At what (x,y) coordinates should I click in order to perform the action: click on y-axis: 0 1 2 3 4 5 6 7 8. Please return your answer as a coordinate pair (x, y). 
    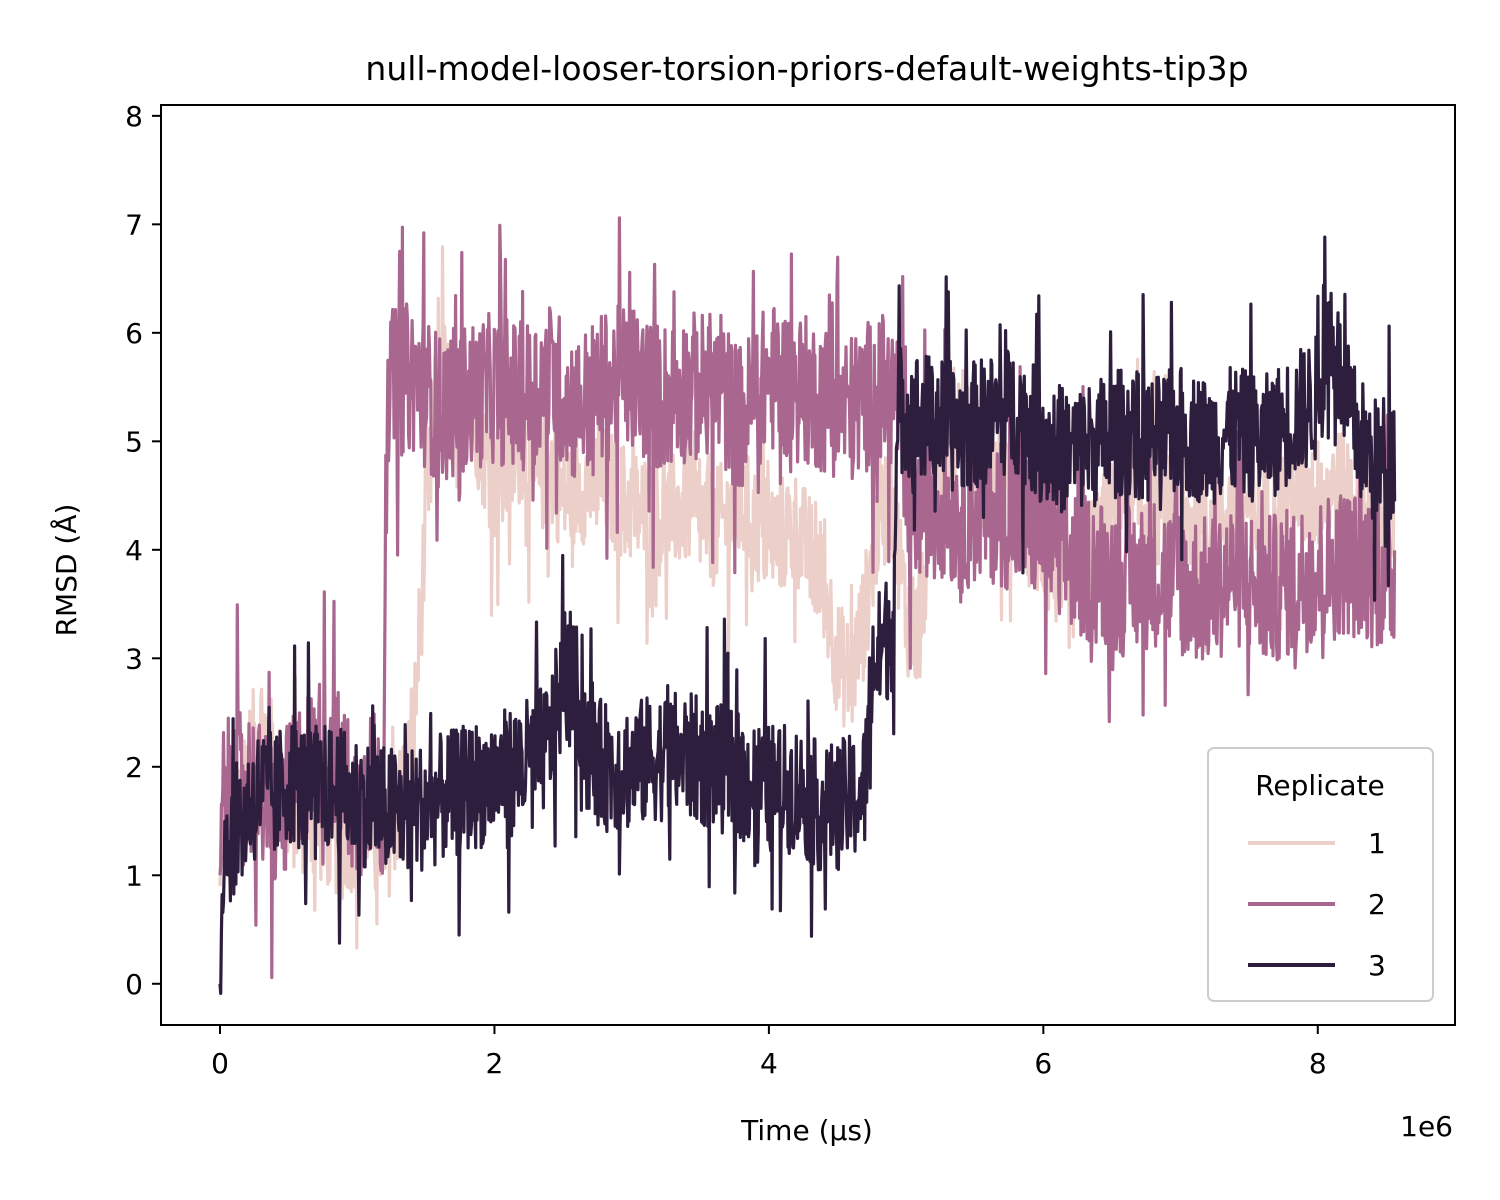
    Looking at the image, I should click on (143, 550).